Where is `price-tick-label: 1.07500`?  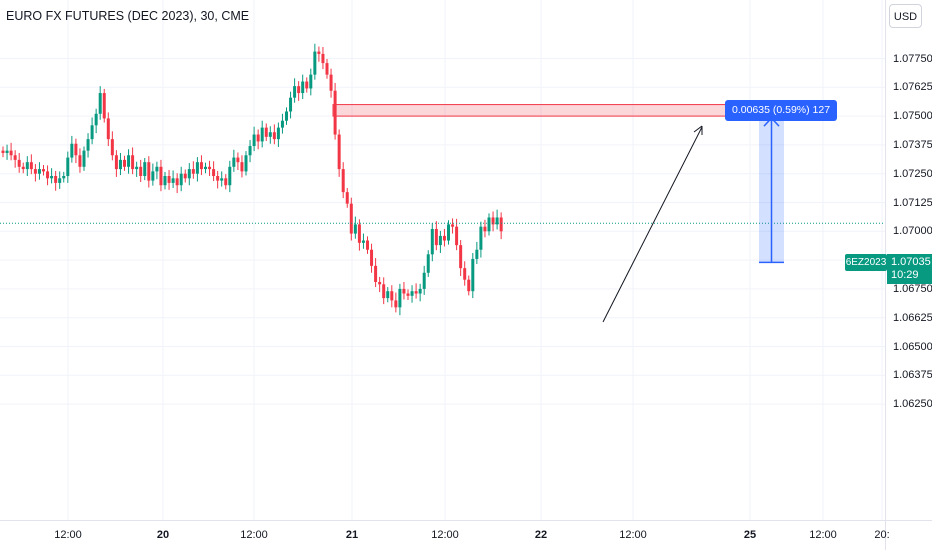
price-tick-label: 1.07500 is located at coordinates (912, 116).